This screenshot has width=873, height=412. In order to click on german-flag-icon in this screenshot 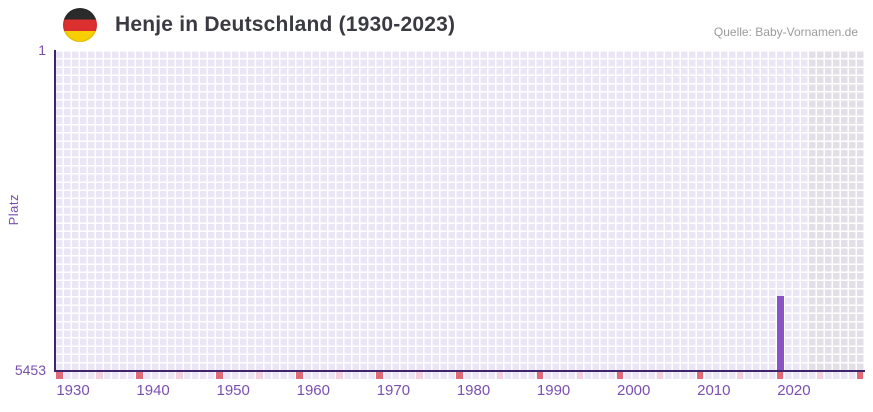, I will do `click(80, 25)`.